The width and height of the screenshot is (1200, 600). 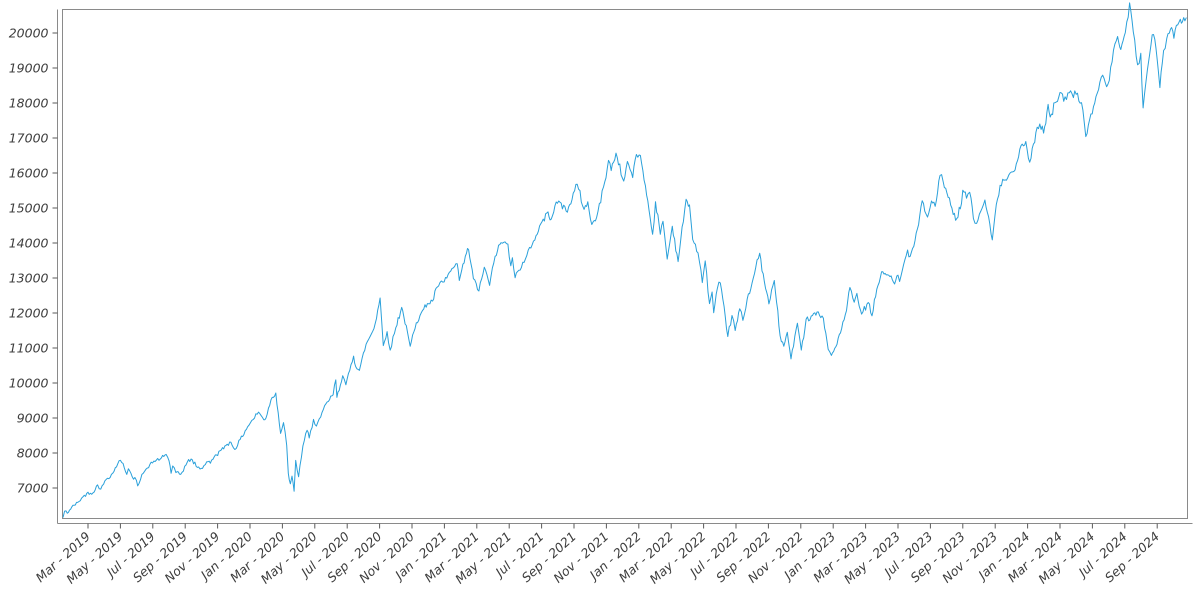 What do you see at coordinates (33, 488) in the screenshot?
I see `y-tick-label: 7000` at bounding box center [33, 488].